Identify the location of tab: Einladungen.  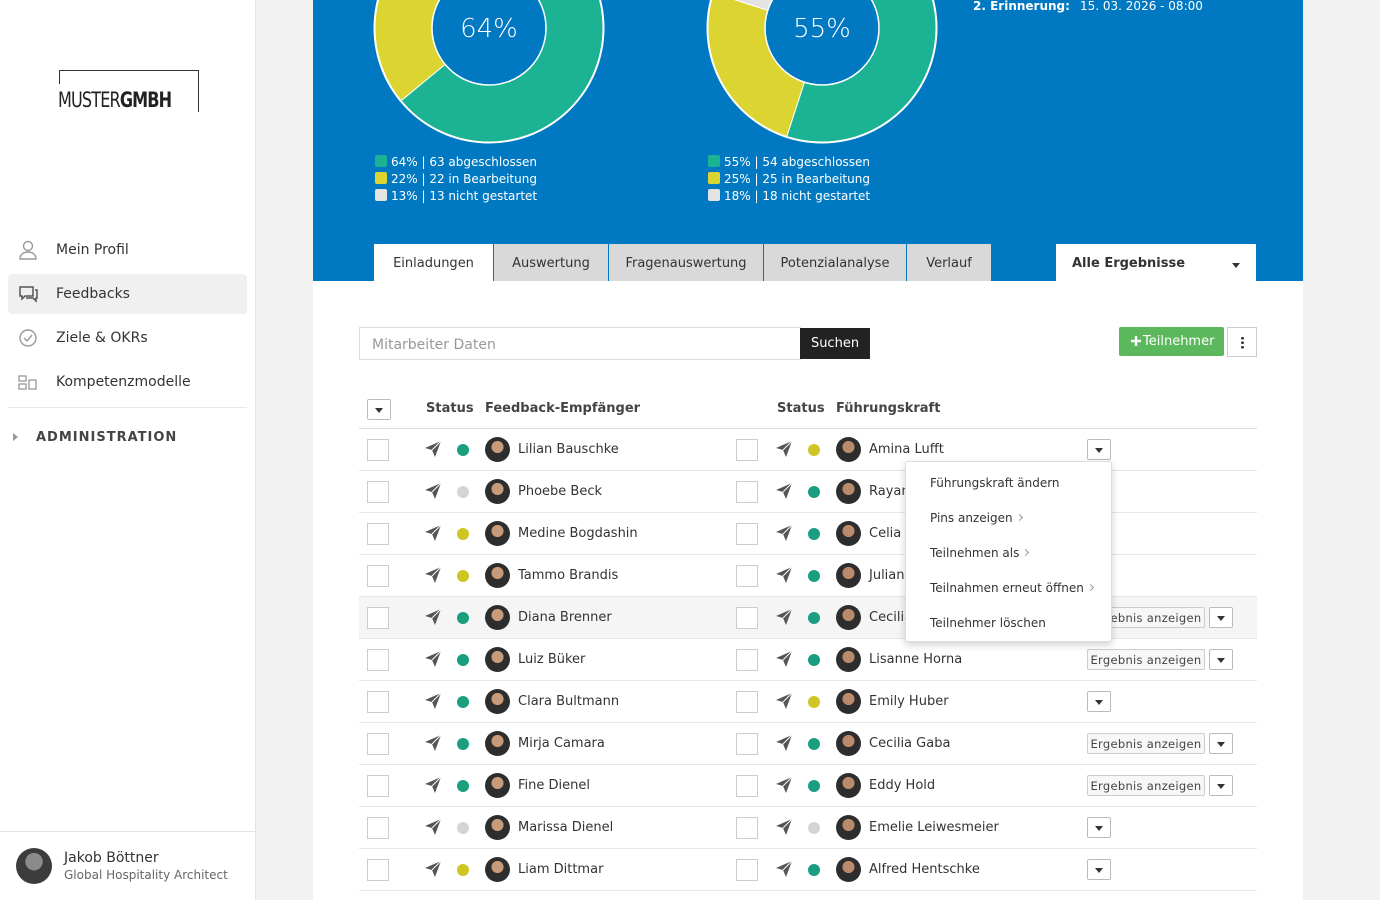
(433, 262).